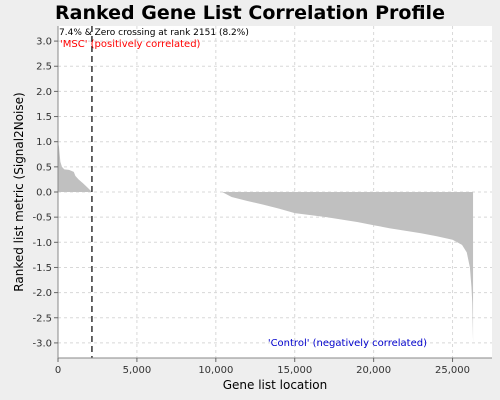 This screenshot has height=400, width=500. What do you see at coordinates (44, 142) in the screenshot?
I see `y-tick-label: 1.0` at bounding box center [44, 142].